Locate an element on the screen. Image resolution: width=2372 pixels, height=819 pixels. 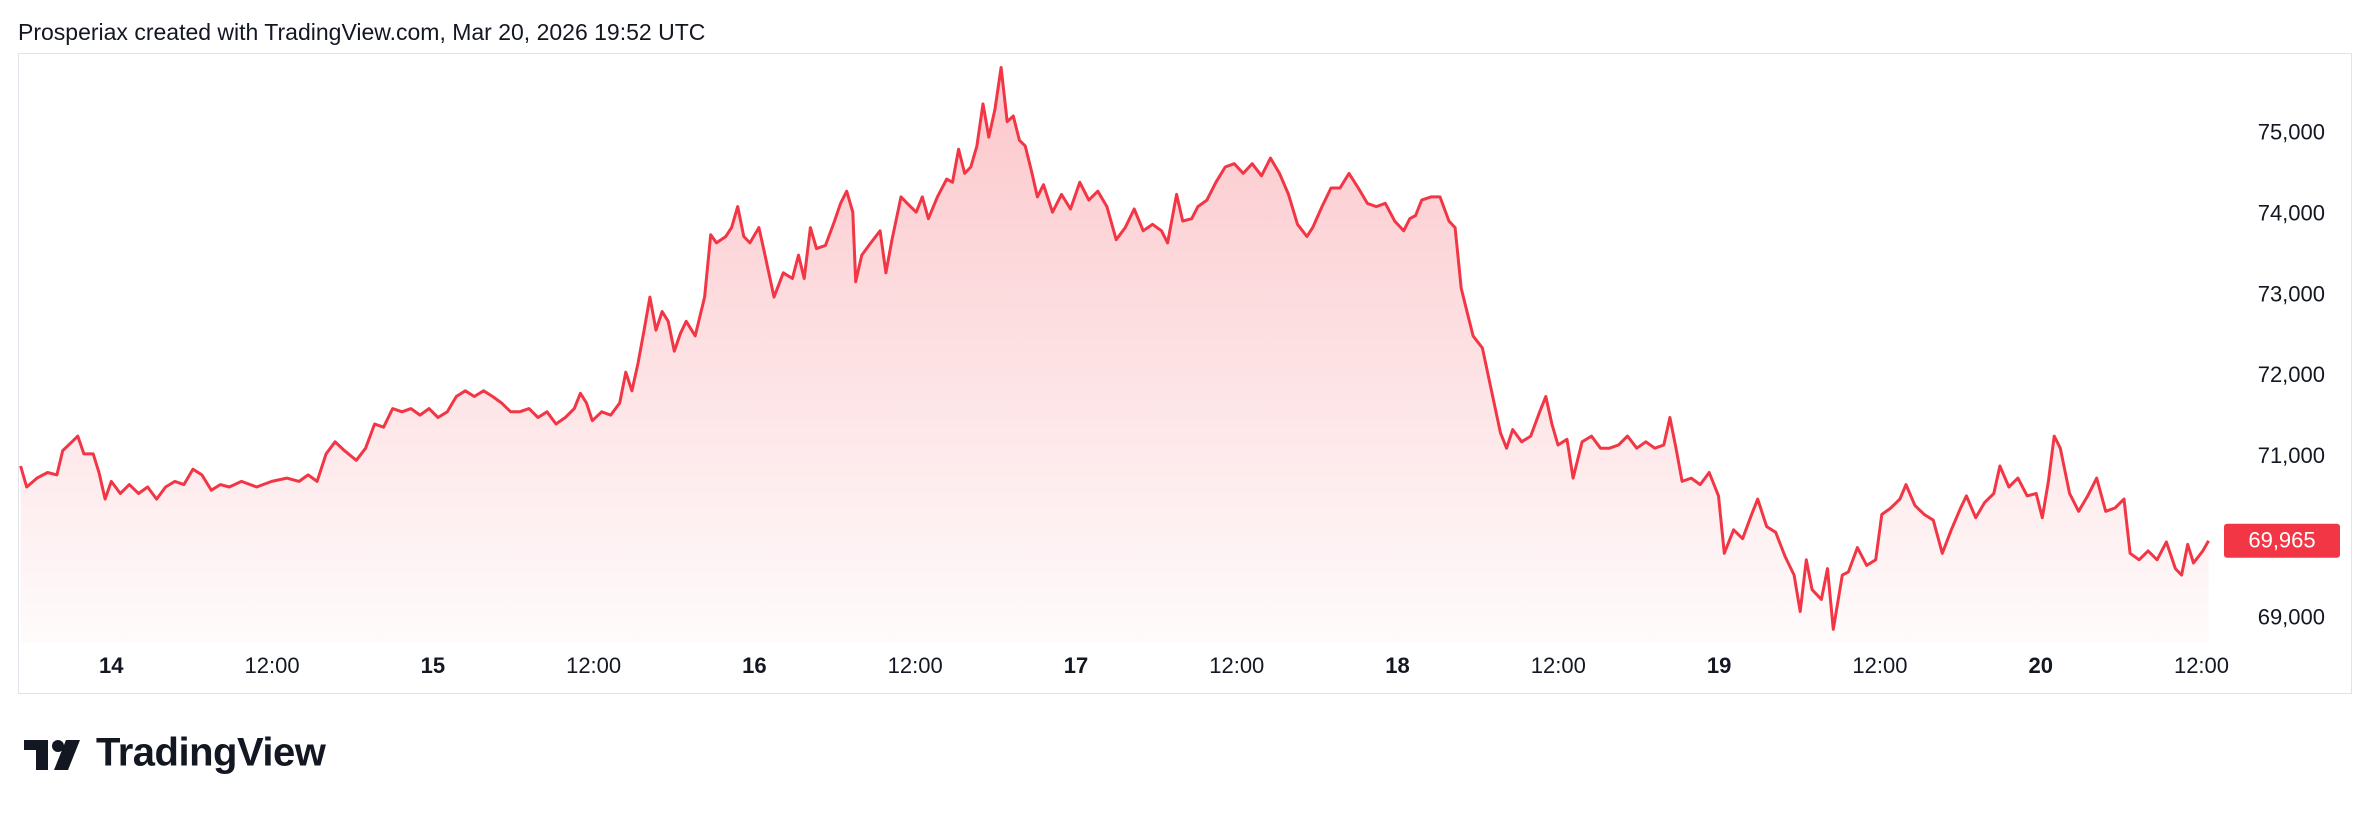
x-tick-label: 15 is located at coordinates (433, 665).